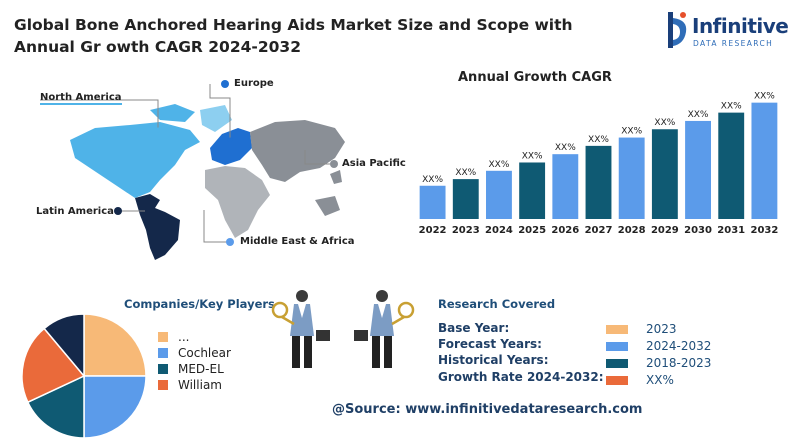  Describe the element at coordinates (679, 346) in the screenshot. I see `research-value-forecast: 2024-2032` at that location.